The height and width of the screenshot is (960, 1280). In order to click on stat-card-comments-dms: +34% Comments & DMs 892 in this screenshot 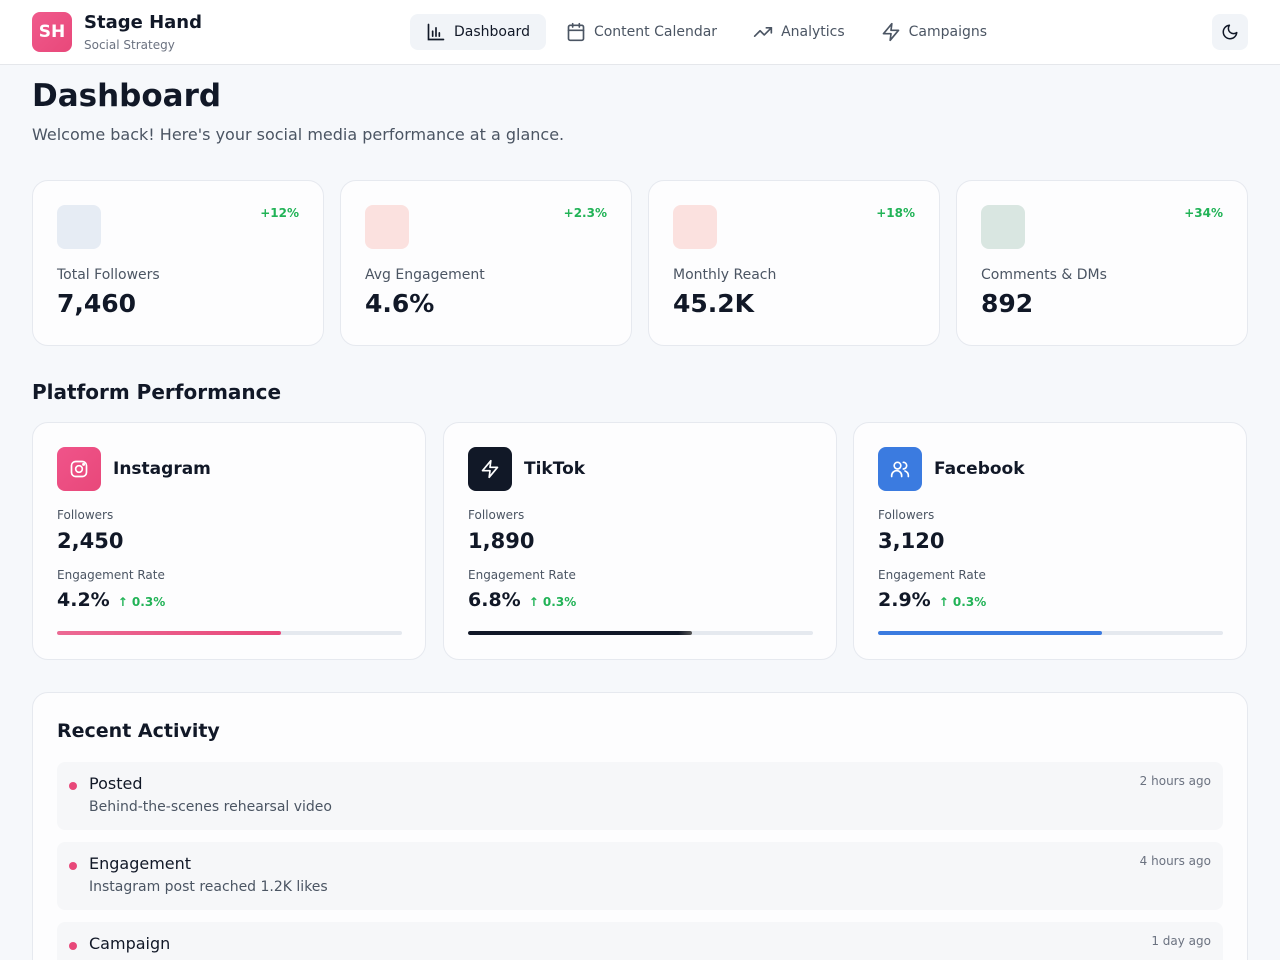, I will do `click(1102, 263)`.